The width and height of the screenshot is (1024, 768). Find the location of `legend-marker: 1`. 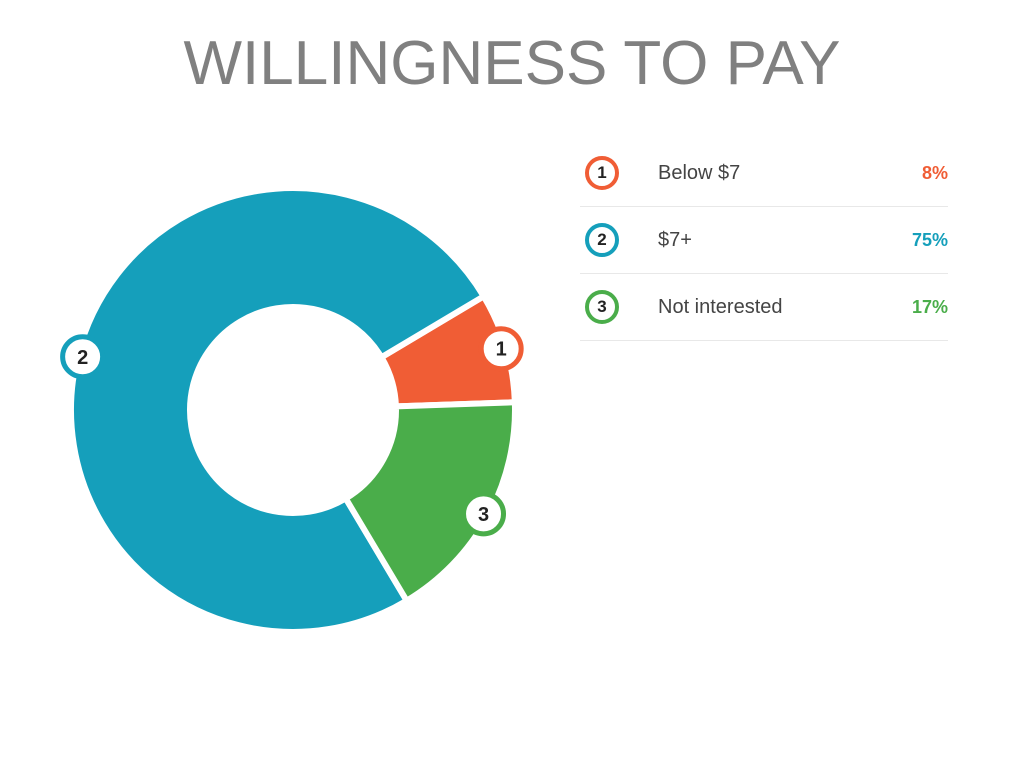

legend-marker: 1 is located at coordinates (602, 173).